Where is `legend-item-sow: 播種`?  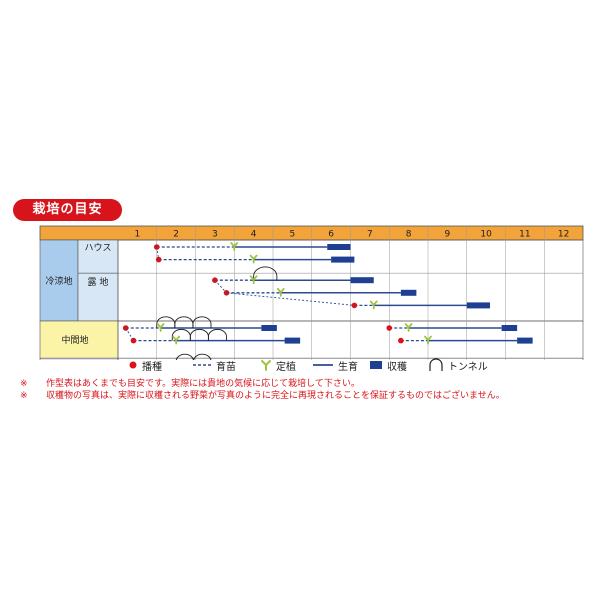 legend-item-sow: 播種 is located at coordinates (145, 365).